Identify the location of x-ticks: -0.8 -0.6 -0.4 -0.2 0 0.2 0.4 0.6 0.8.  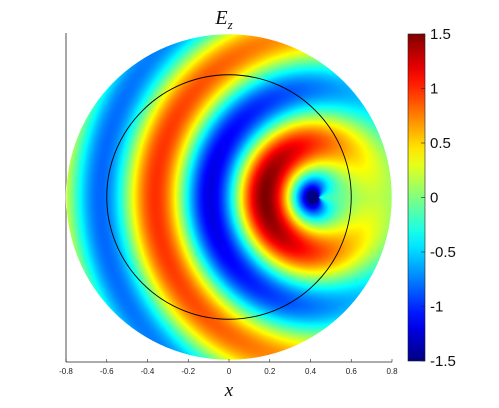
(228, 367).